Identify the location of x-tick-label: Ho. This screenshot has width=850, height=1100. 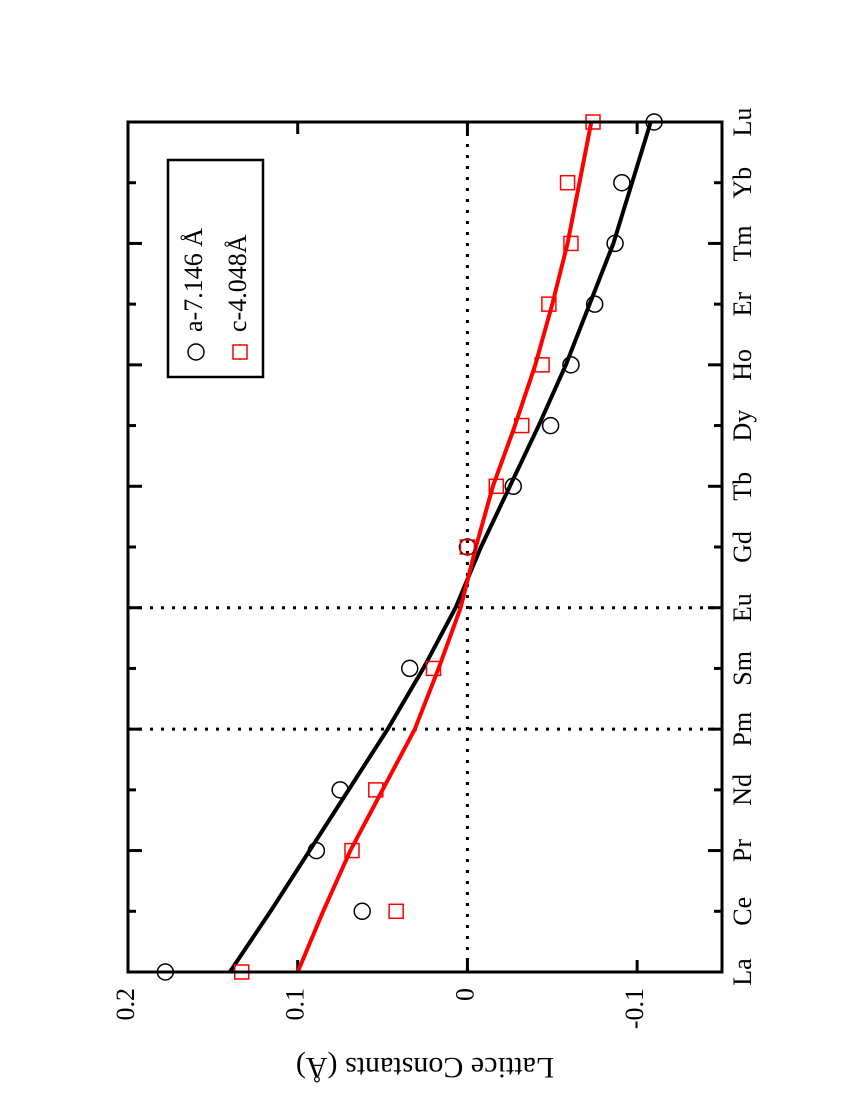
(742, 365).